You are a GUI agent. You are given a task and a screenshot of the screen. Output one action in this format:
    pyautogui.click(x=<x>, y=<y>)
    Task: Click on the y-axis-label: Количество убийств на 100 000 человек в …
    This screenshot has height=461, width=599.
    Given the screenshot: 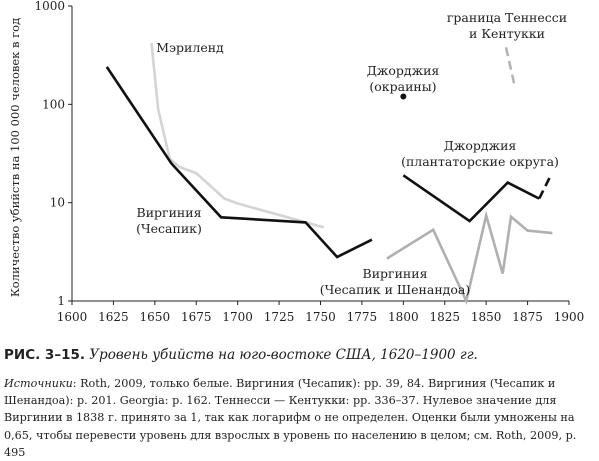 What is the action you would take?
    pyautogui.click(x=15, y=157)
    